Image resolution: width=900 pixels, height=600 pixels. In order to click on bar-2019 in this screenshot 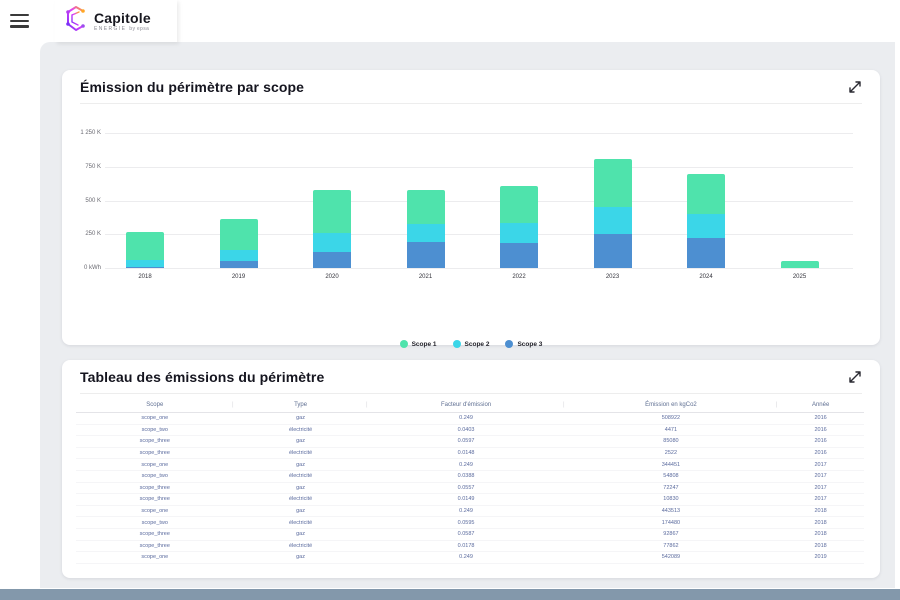, I will do `click(238, 243)`.